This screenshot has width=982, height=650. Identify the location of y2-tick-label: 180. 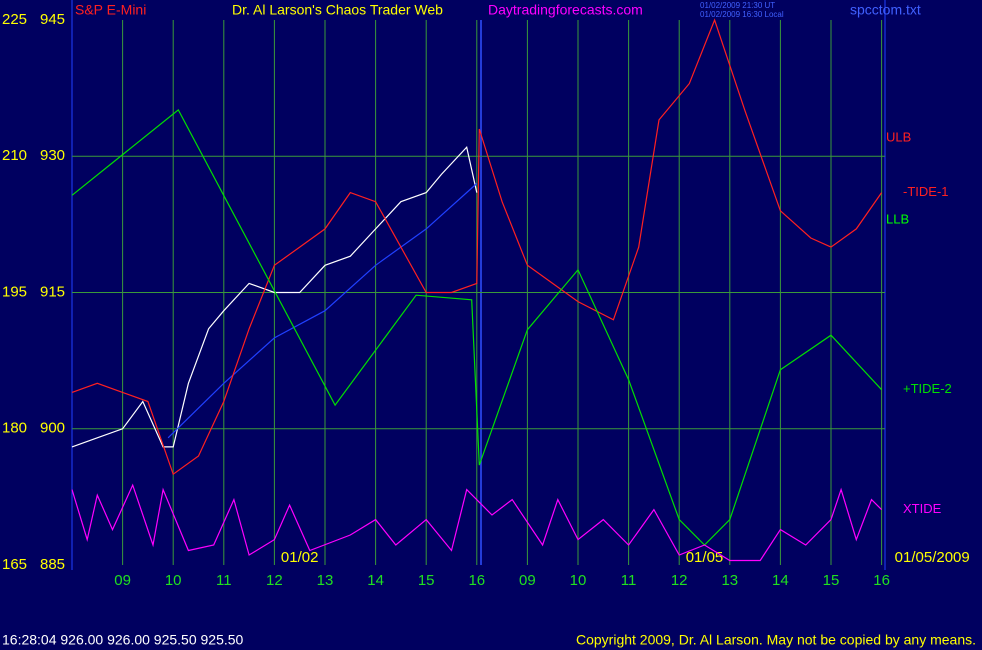
(14, 428).